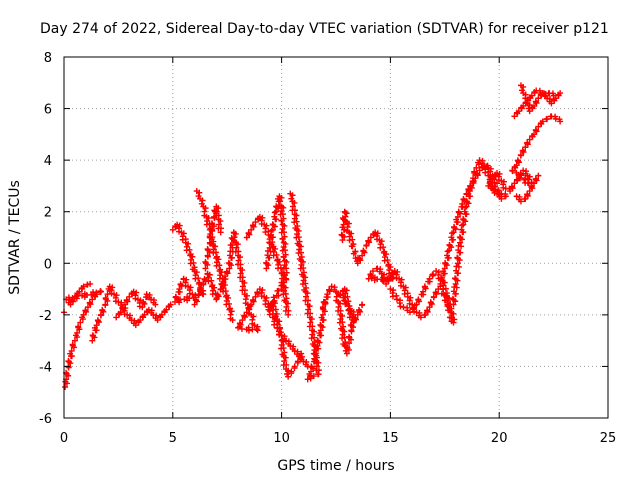  I want to click on x-tick-label: 15, so click(390, 438).